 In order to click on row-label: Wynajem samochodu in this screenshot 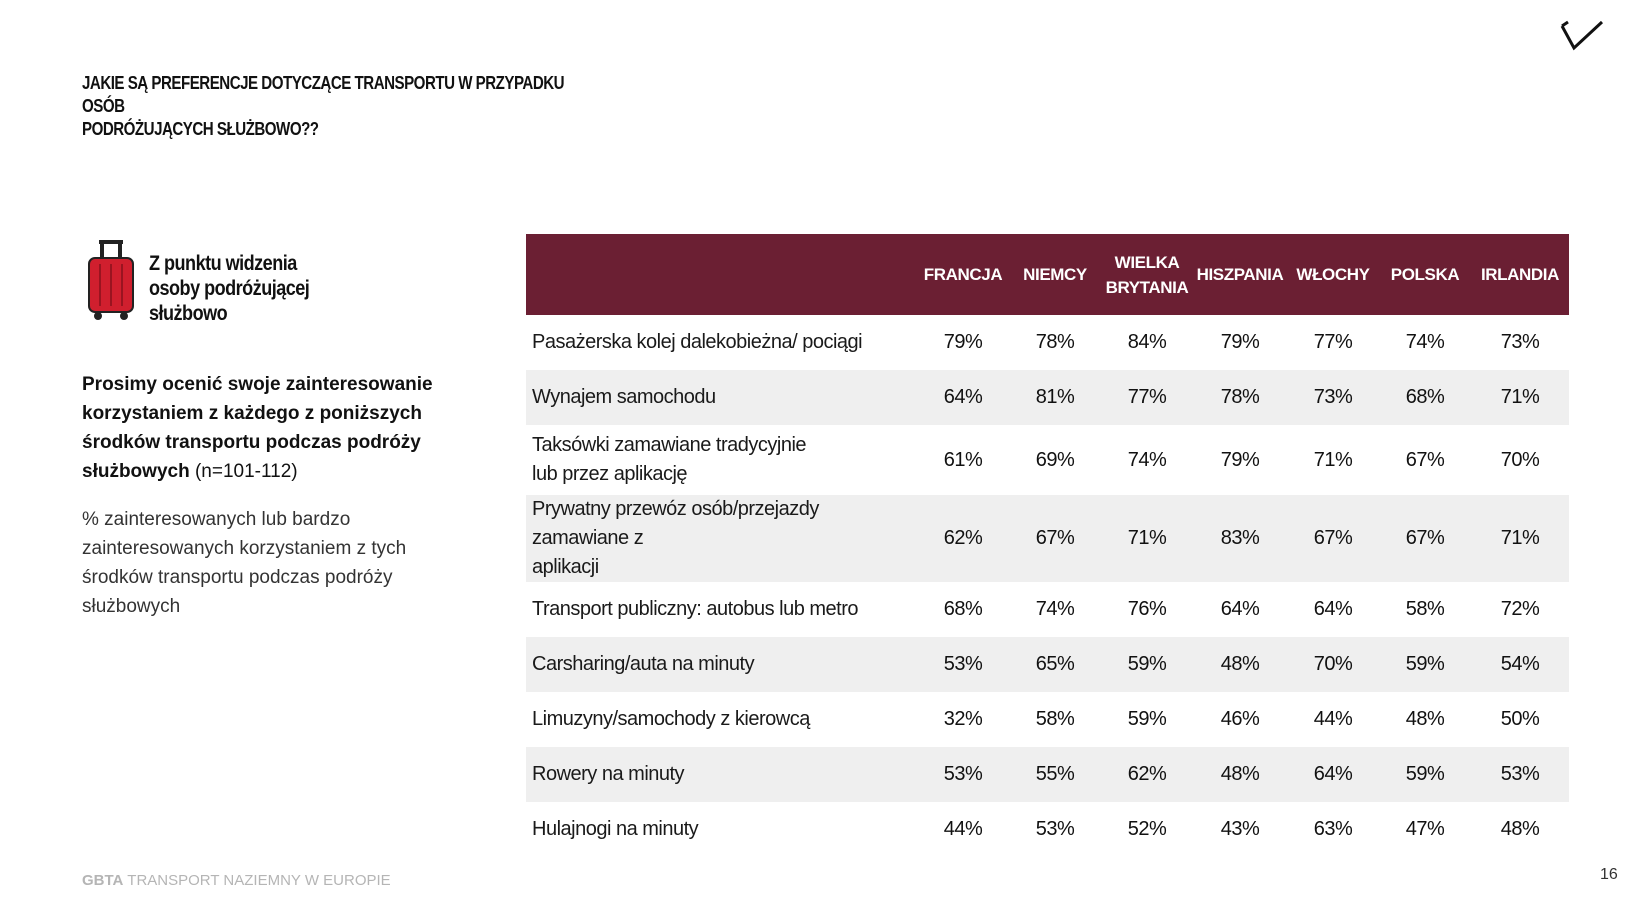, I will do `click(721, 397)`.